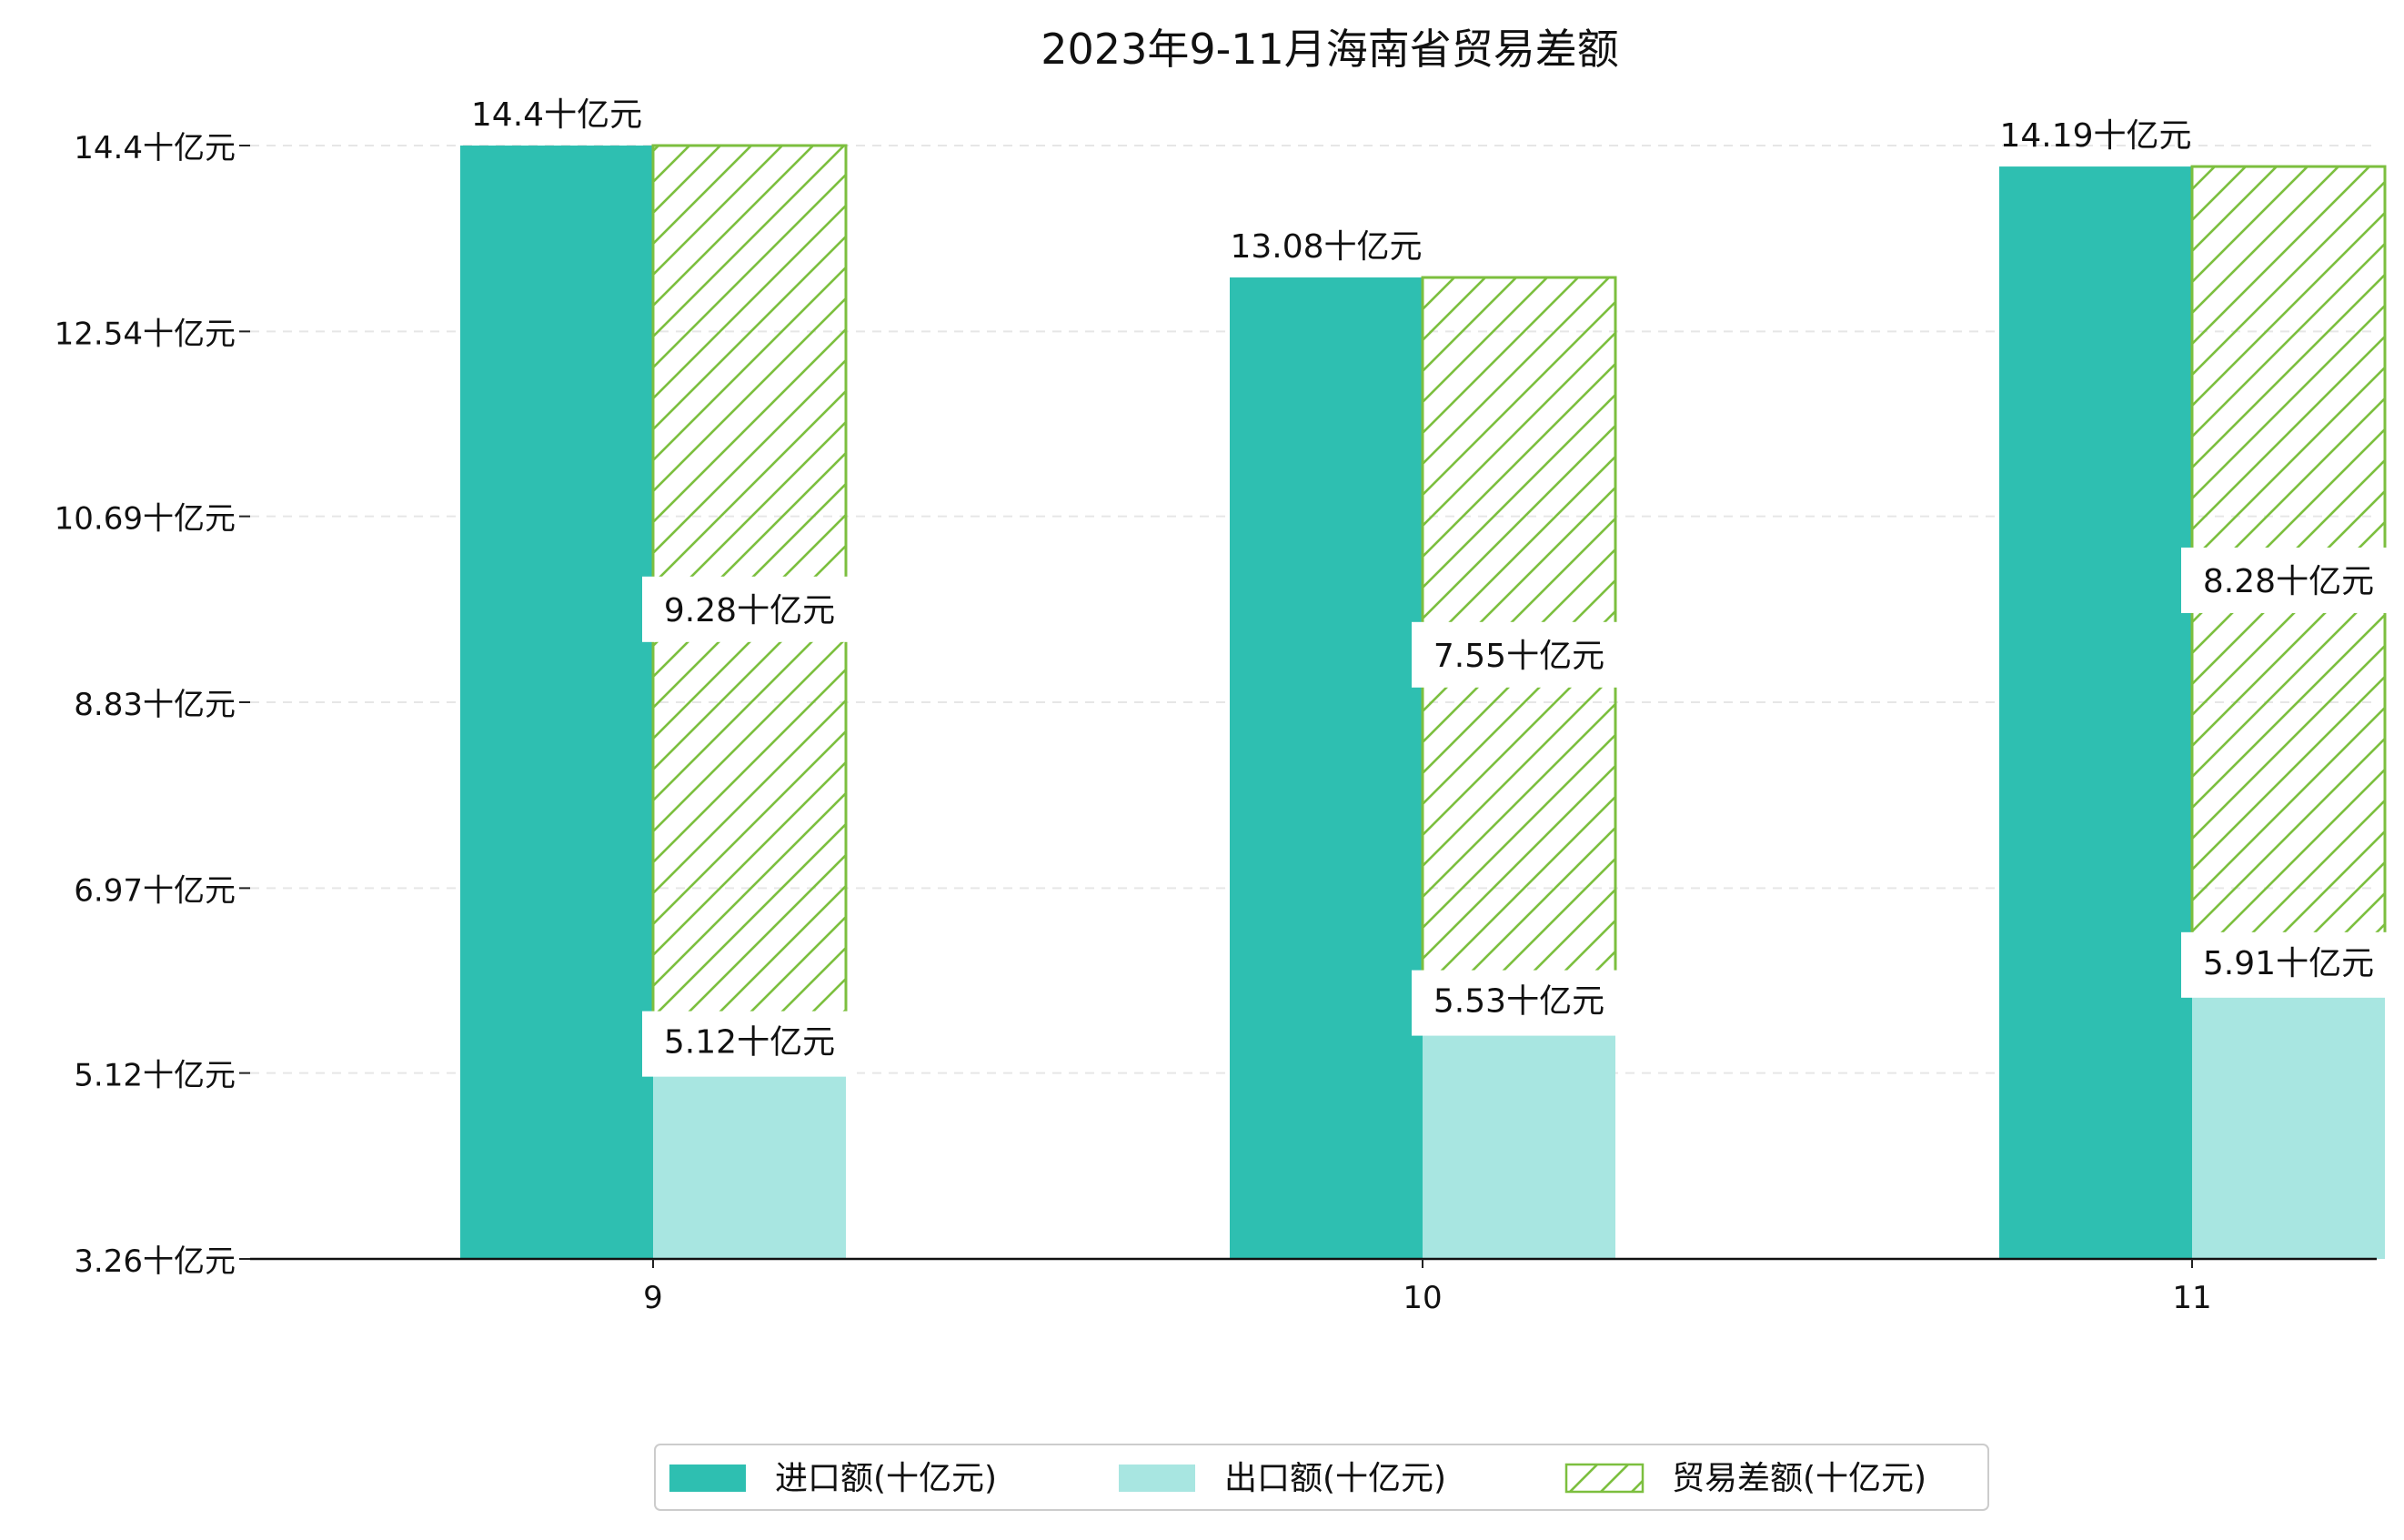 The width and height of the screenshot is (2404, 1540). I want to click on y-tick-label: 12.54十亿元, so click(145, 334).